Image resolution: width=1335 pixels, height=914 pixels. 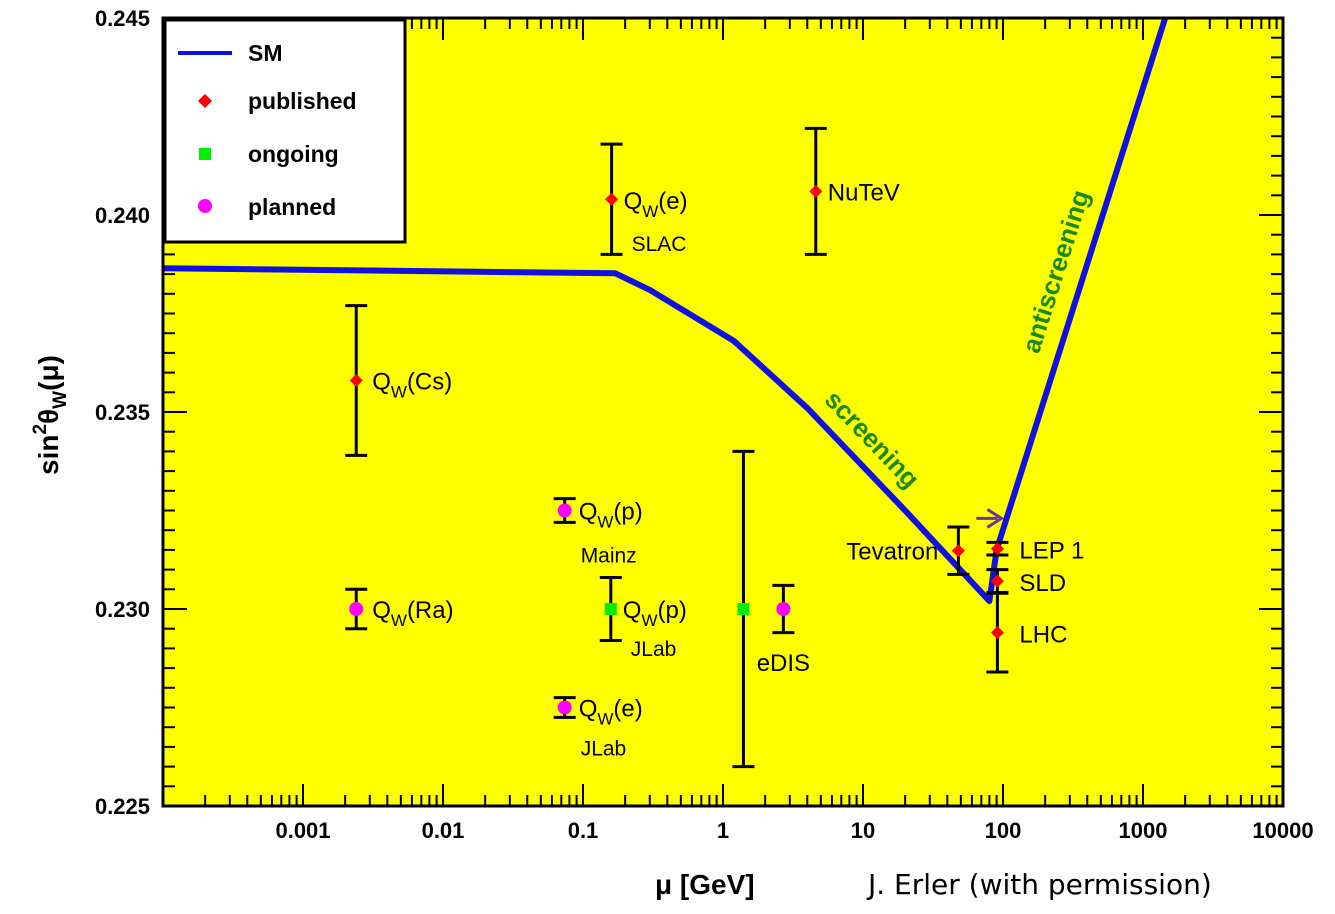 I want to click on point-sublabel: SLAC, so click(x=659, y=244).